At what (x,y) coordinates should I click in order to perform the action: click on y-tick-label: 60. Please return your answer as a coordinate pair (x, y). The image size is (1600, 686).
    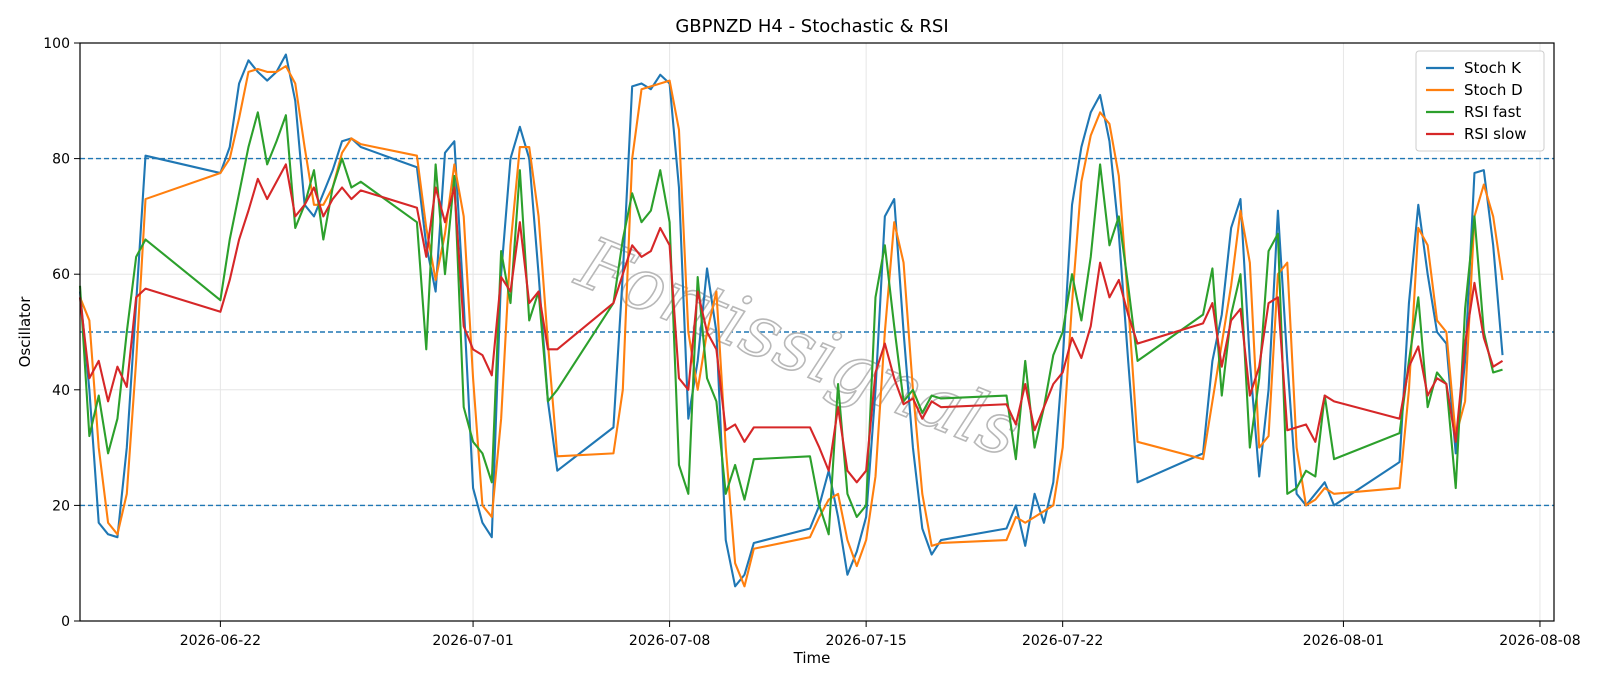
    Looking at the image, I should click on (61, 275).